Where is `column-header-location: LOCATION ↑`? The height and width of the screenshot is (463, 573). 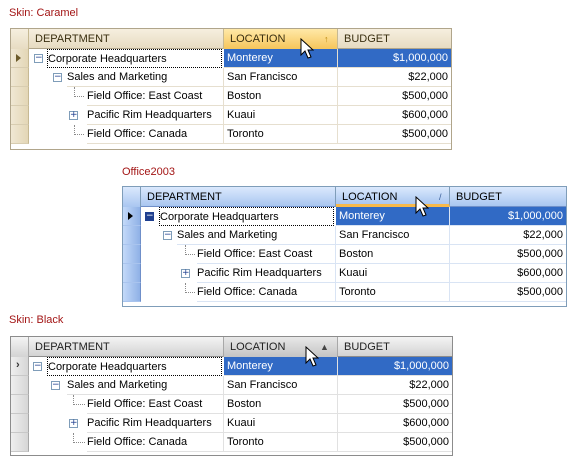
column-header-location: LOCATION ↑ is located at coordinates (281, 39).